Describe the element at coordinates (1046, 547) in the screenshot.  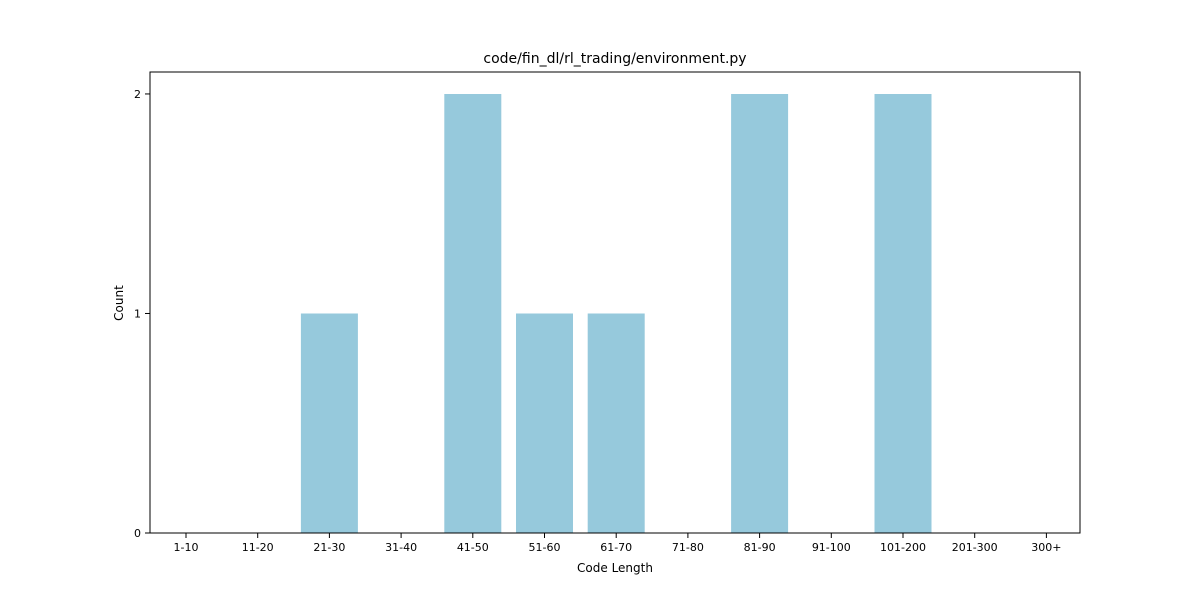
I see `x-tick-label: 300+` at that location.